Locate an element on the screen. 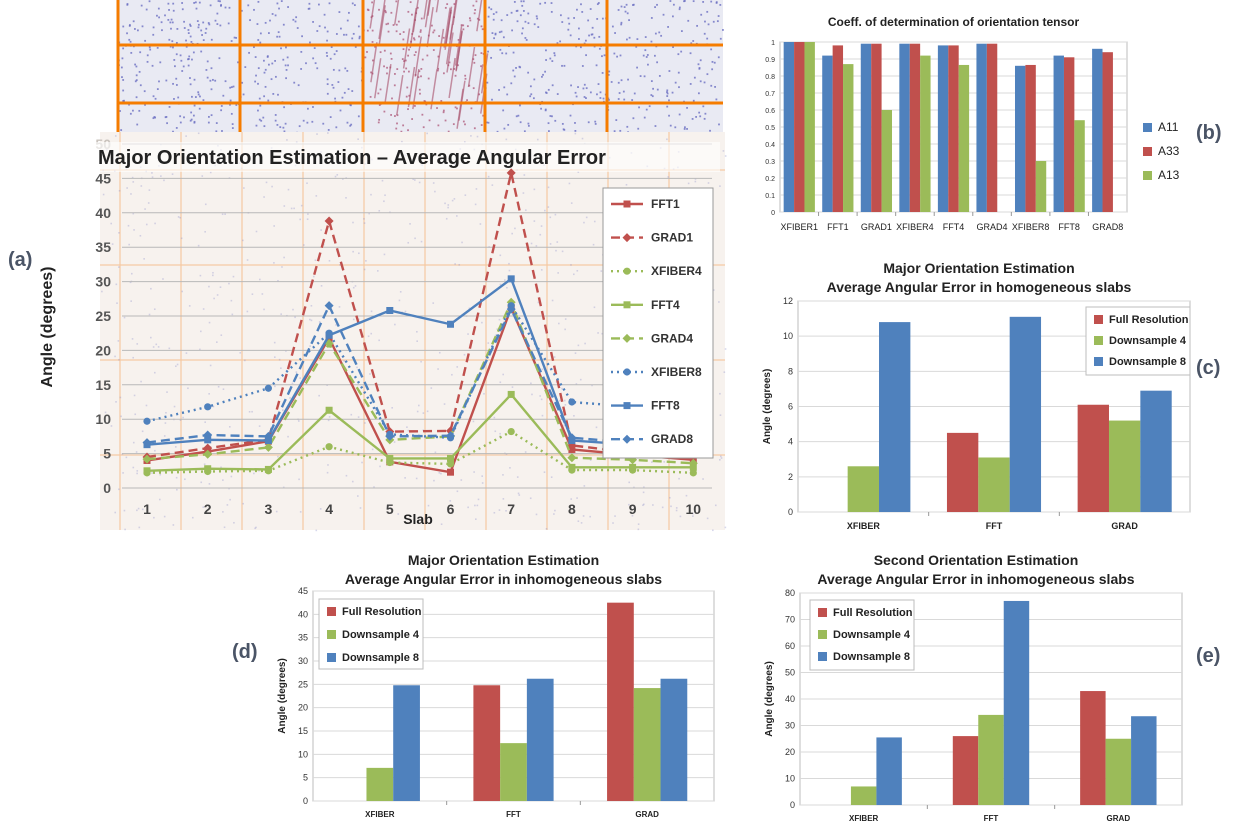 The width and height of the screenshot is (1250, 829). y-tick-label: 40 is located at coordinates (103, 213).